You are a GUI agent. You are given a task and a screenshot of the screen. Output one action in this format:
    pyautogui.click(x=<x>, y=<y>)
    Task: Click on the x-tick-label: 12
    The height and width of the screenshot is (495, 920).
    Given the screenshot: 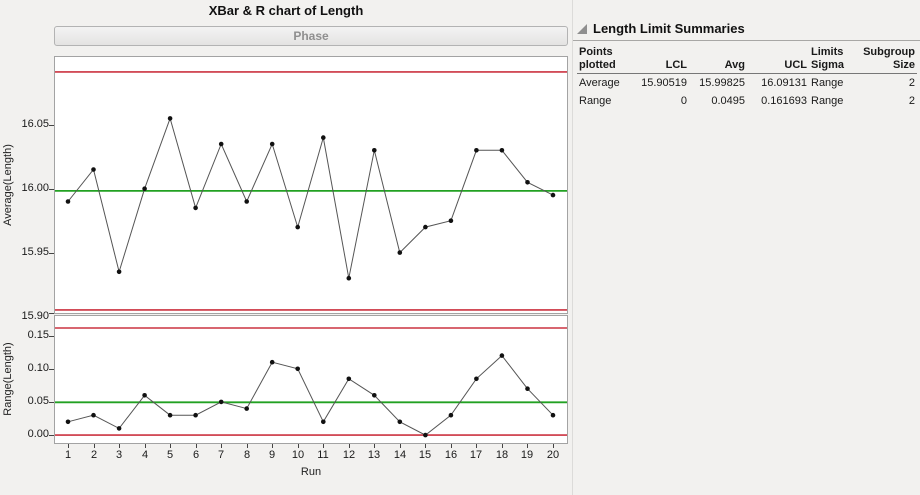 What is the action you would take?
    pyautogui.click(x=349, y=455)
    